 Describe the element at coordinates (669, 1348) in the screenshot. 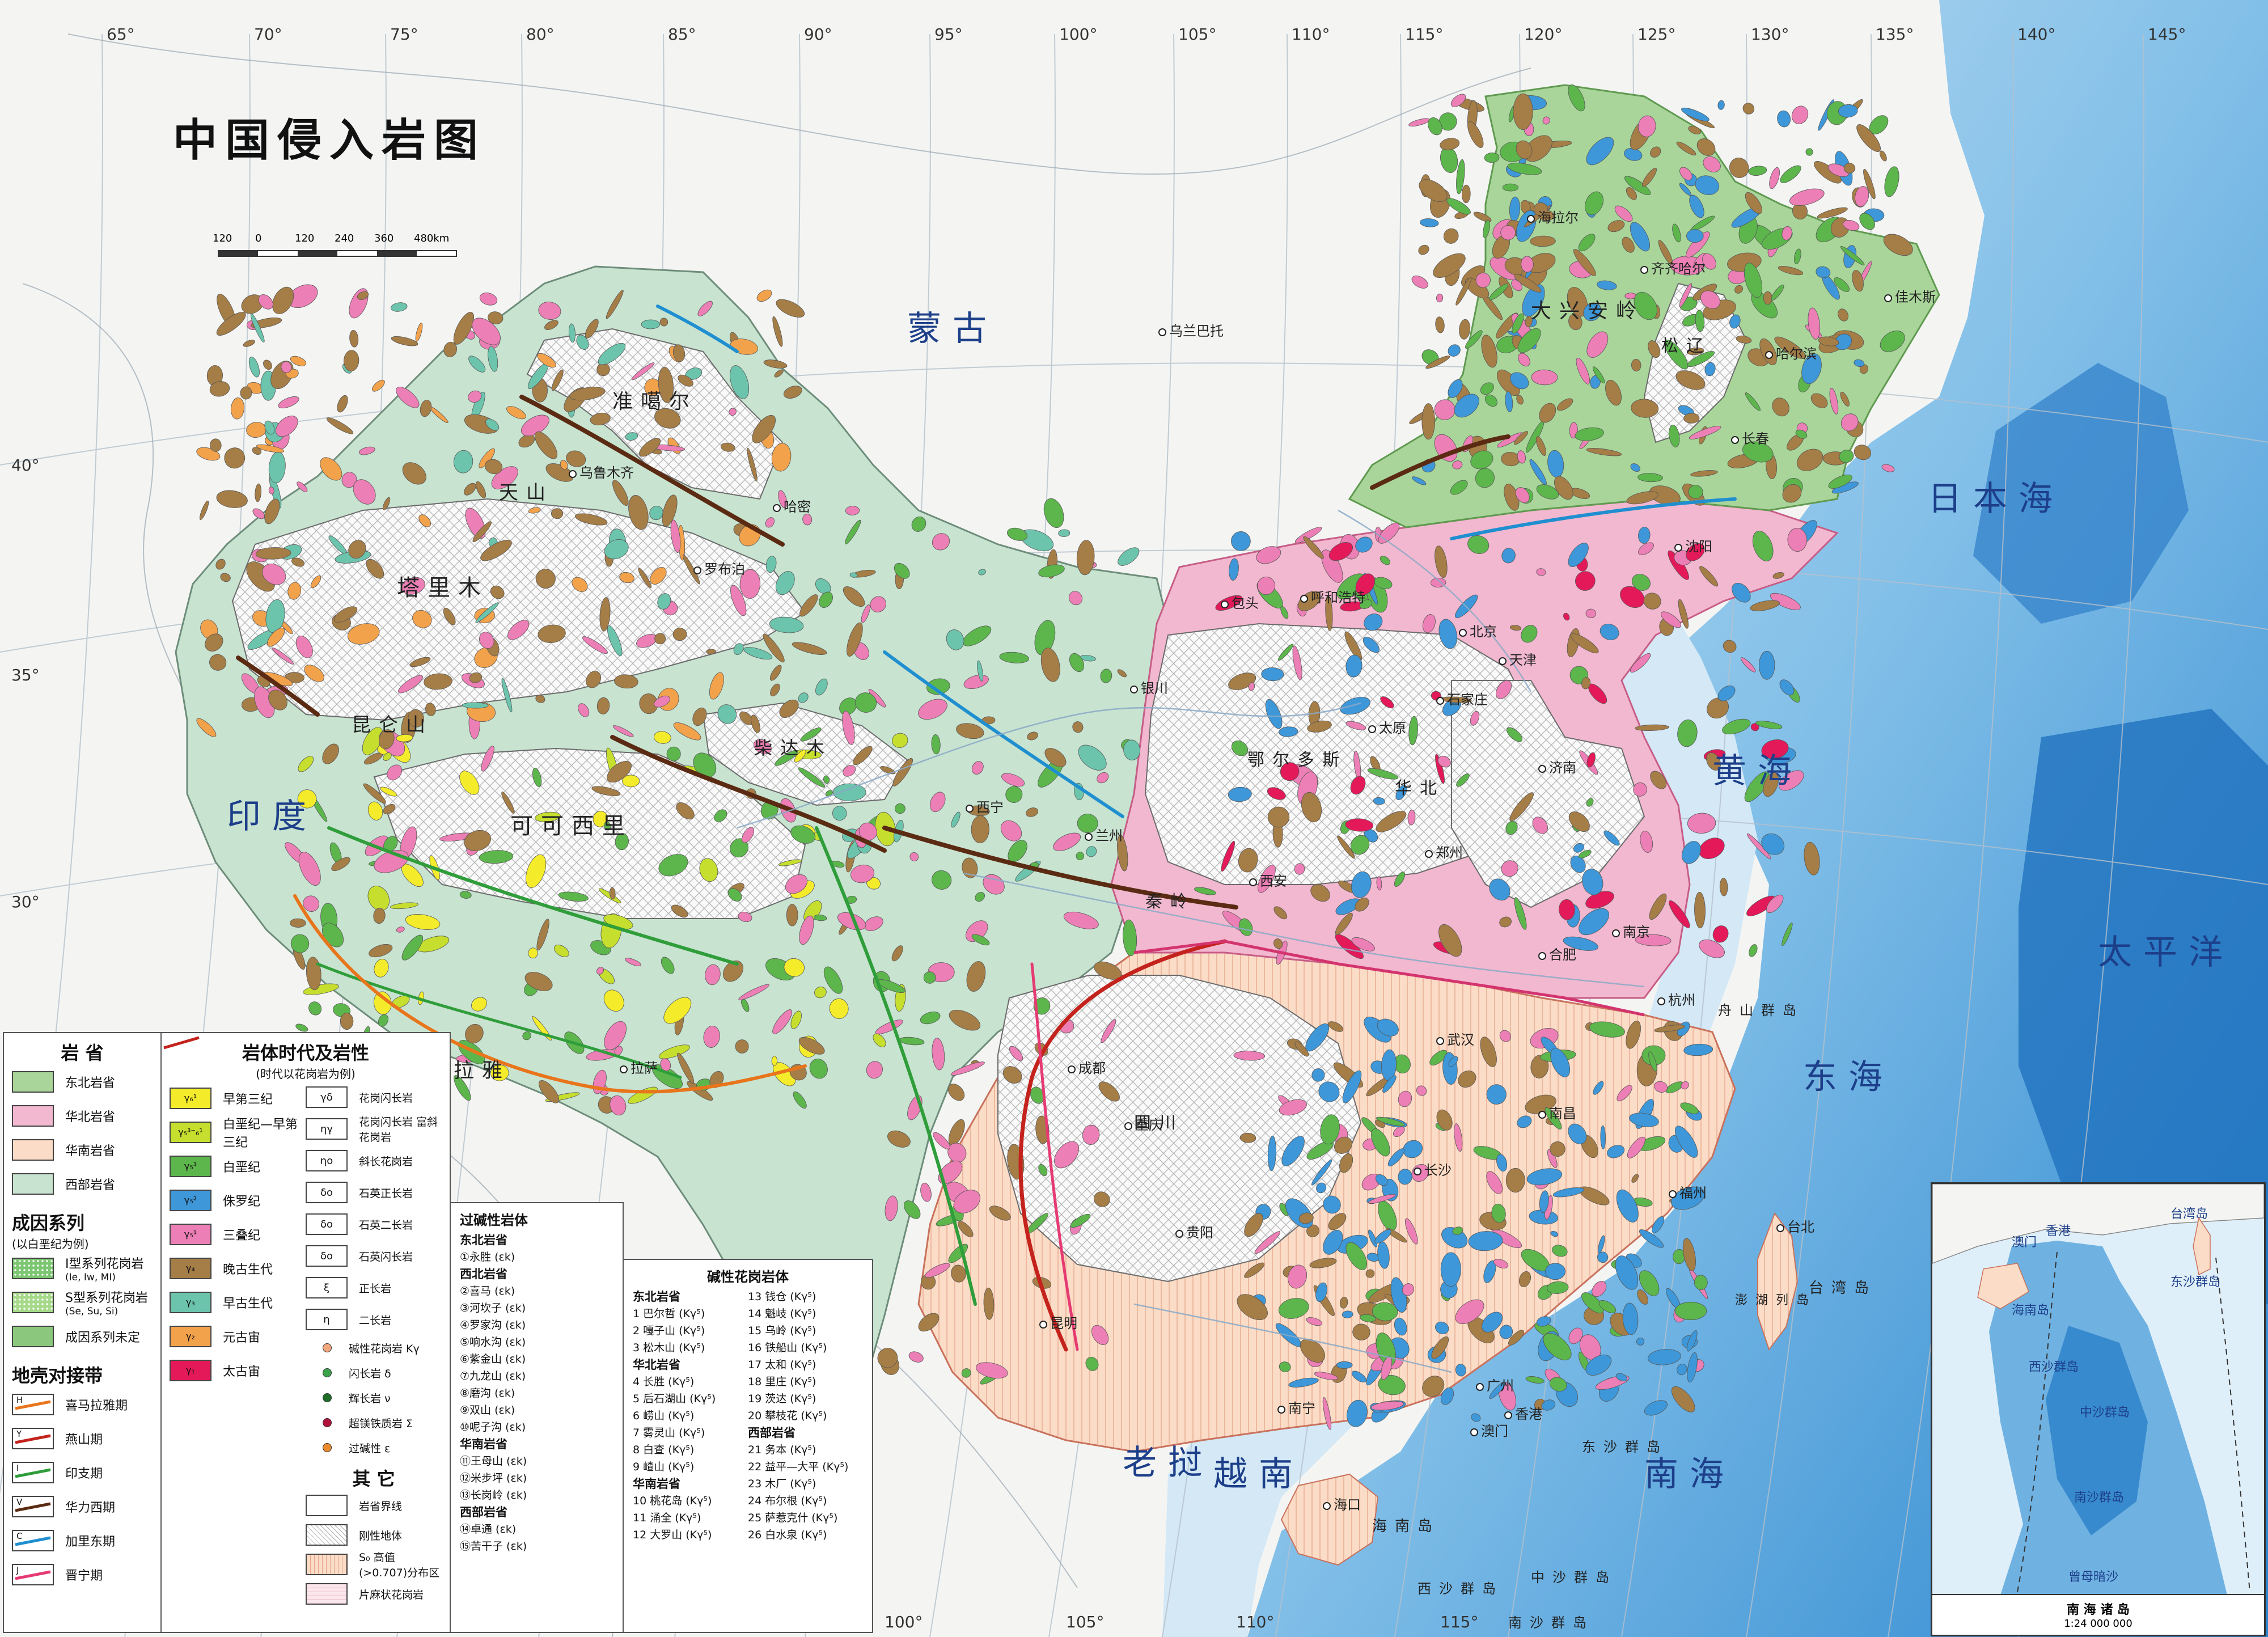

I see `list-item: 3 松木山 (Kγ⁵)` at that location.